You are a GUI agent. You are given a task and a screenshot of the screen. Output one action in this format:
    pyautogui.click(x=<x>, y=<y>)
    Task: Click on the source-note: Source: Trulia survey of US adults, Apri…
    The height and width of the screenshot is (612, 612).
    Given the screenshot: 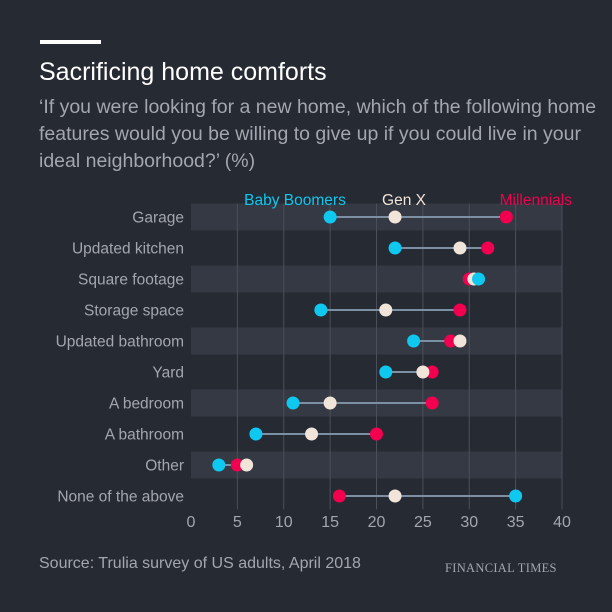 What is the action you would take?
    pyautogui.click(x=200, y=563)
    